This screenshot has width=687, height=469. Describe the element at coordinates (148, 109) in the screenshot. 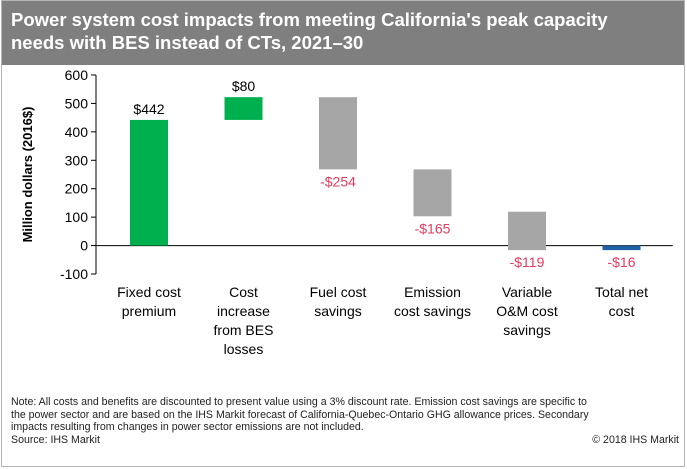

I see `data-label-1: $442` at that location.